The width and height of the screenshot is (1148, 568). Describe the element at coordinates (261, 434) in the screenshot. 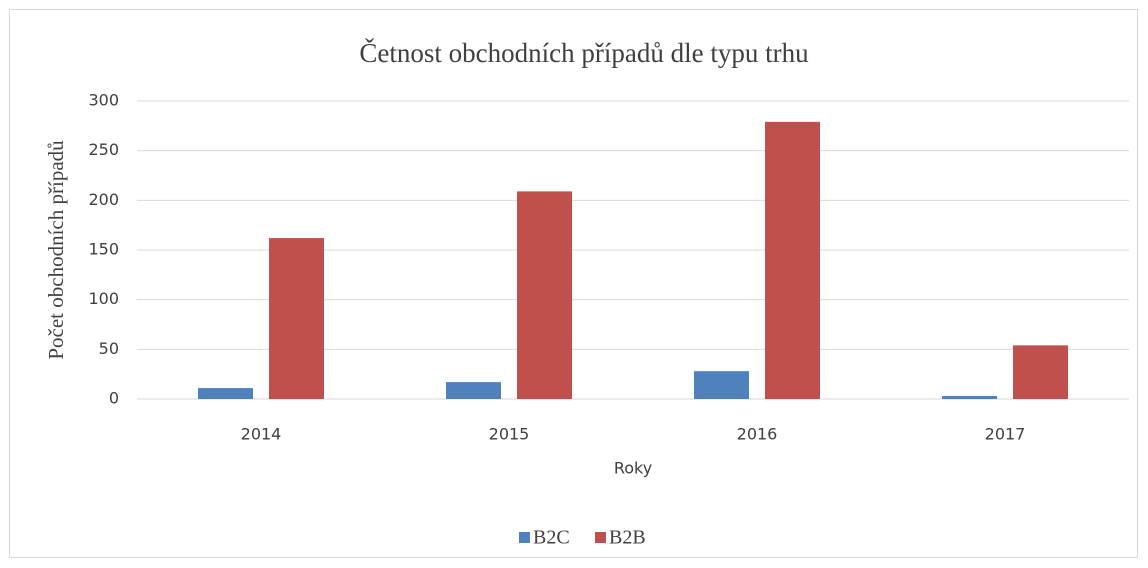

I see `x-tick-label: 2014` at that location.